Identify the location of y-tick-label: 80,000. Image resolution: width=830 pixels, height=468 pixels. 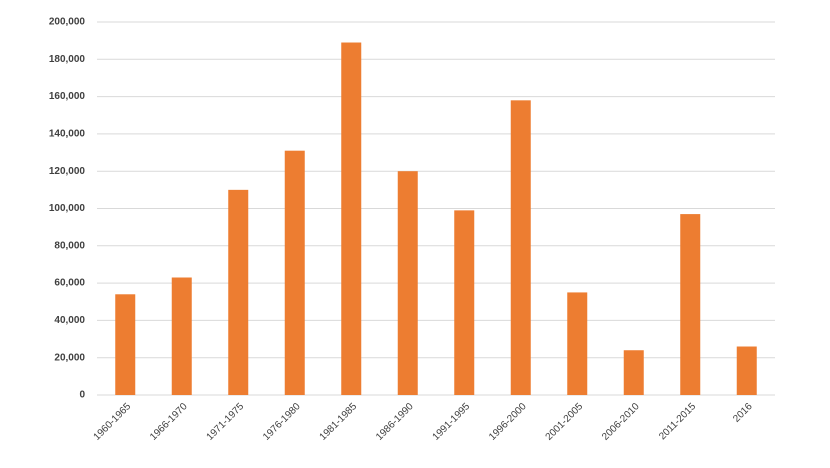
(69, 245).